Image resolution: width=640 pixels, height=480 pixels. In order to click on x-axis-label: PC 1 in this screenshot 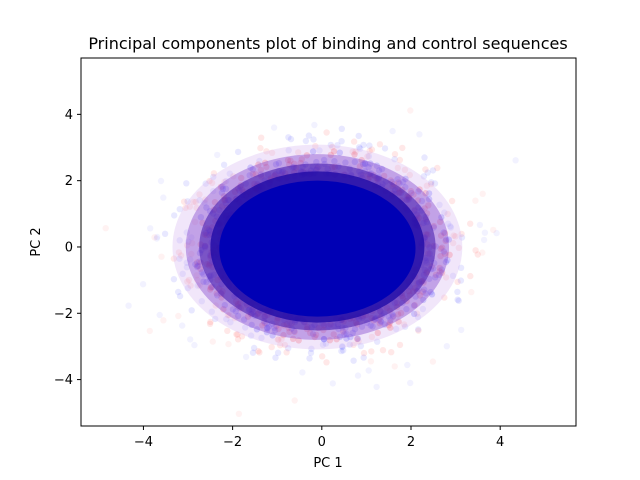, I will do `click(327, 463)`.